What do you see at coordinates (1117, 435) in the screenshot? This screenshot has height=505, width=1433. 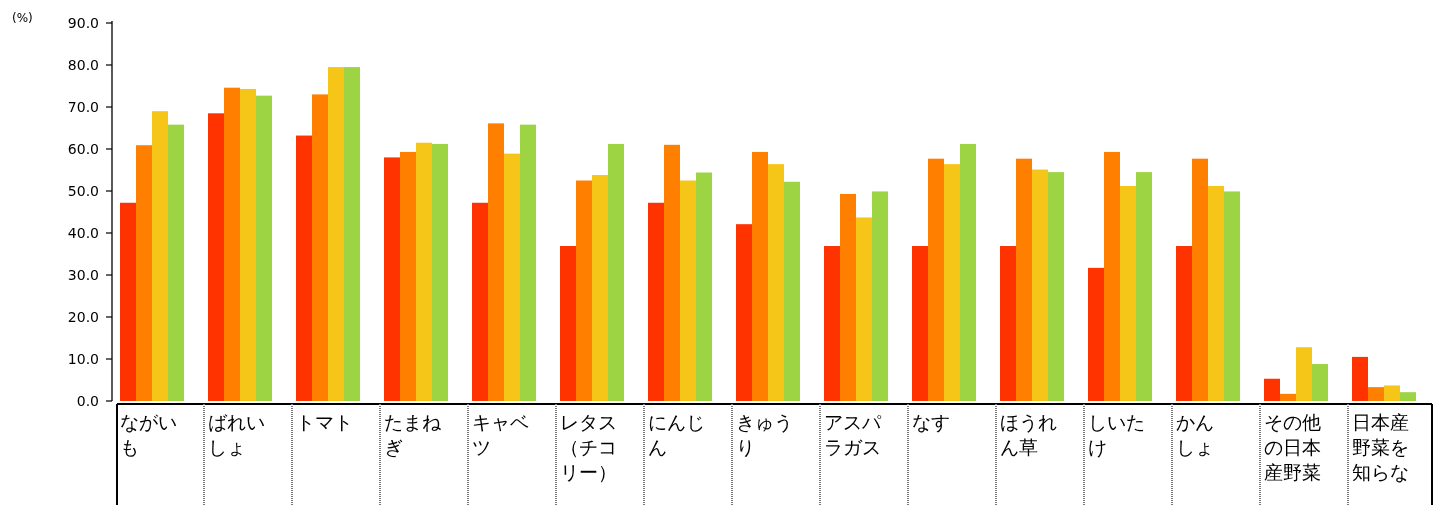 I see `x-tick-label: しいたけ` at bounding box center [1117, 435].